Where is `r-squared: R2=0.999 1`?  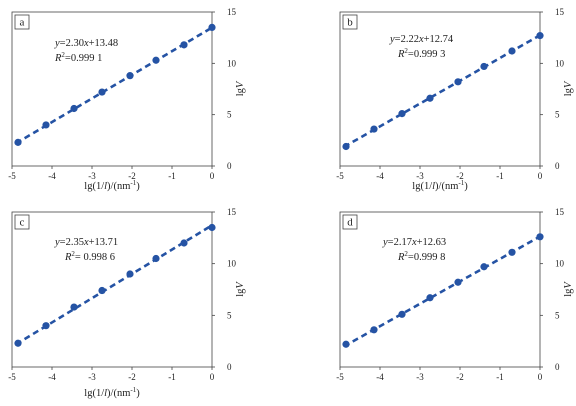 r-squared: R2=0.999 1 is located at coordinates (78, 57).